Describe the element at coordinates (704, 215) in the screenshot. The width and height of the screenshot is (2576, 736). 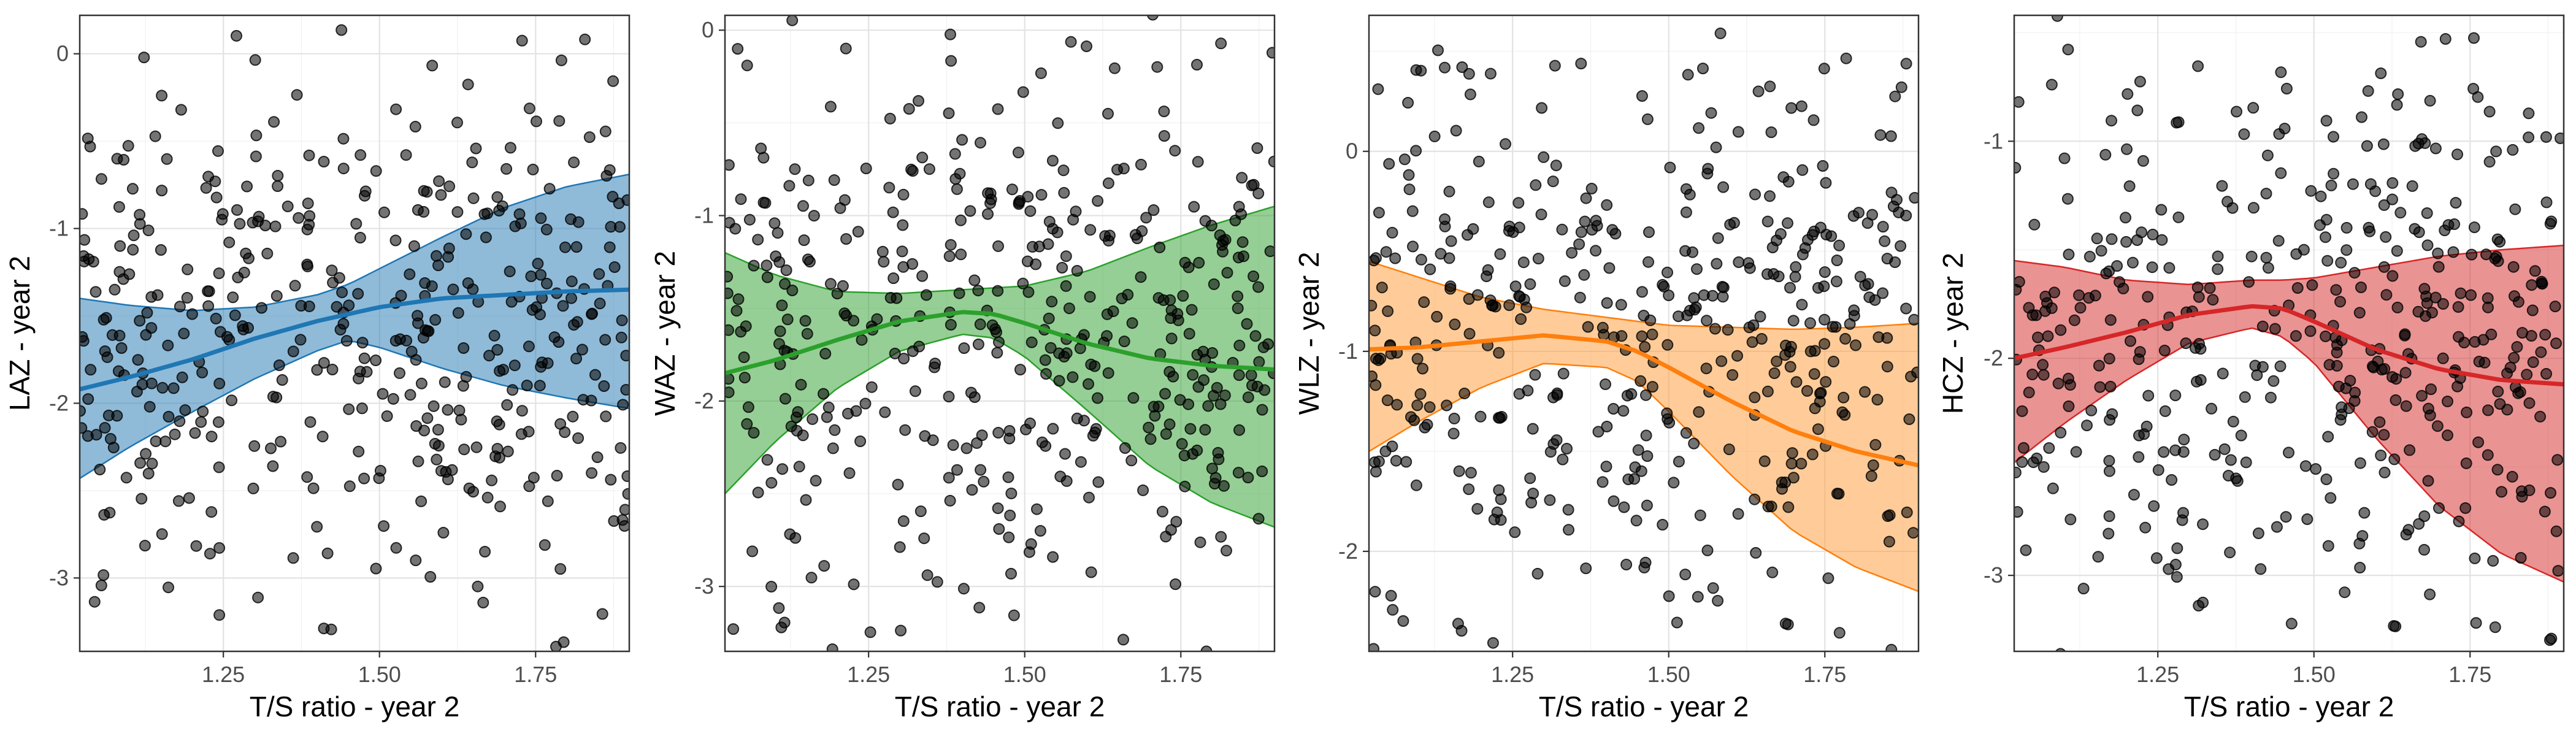
I see `y-tick-label: -1` at that location.